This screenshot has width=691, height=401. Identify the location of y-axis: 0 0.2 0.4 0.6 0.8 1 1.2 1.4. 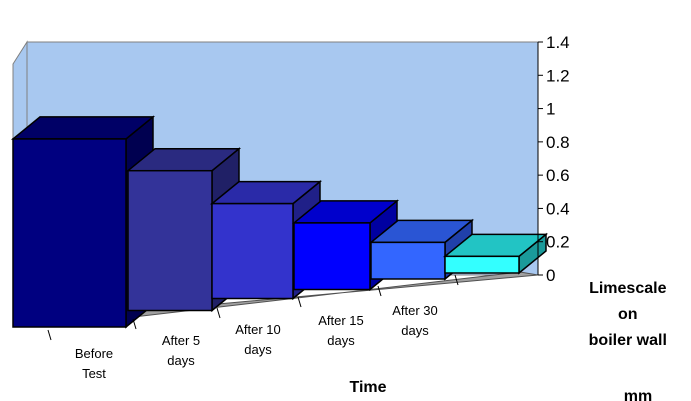
(553, 159).